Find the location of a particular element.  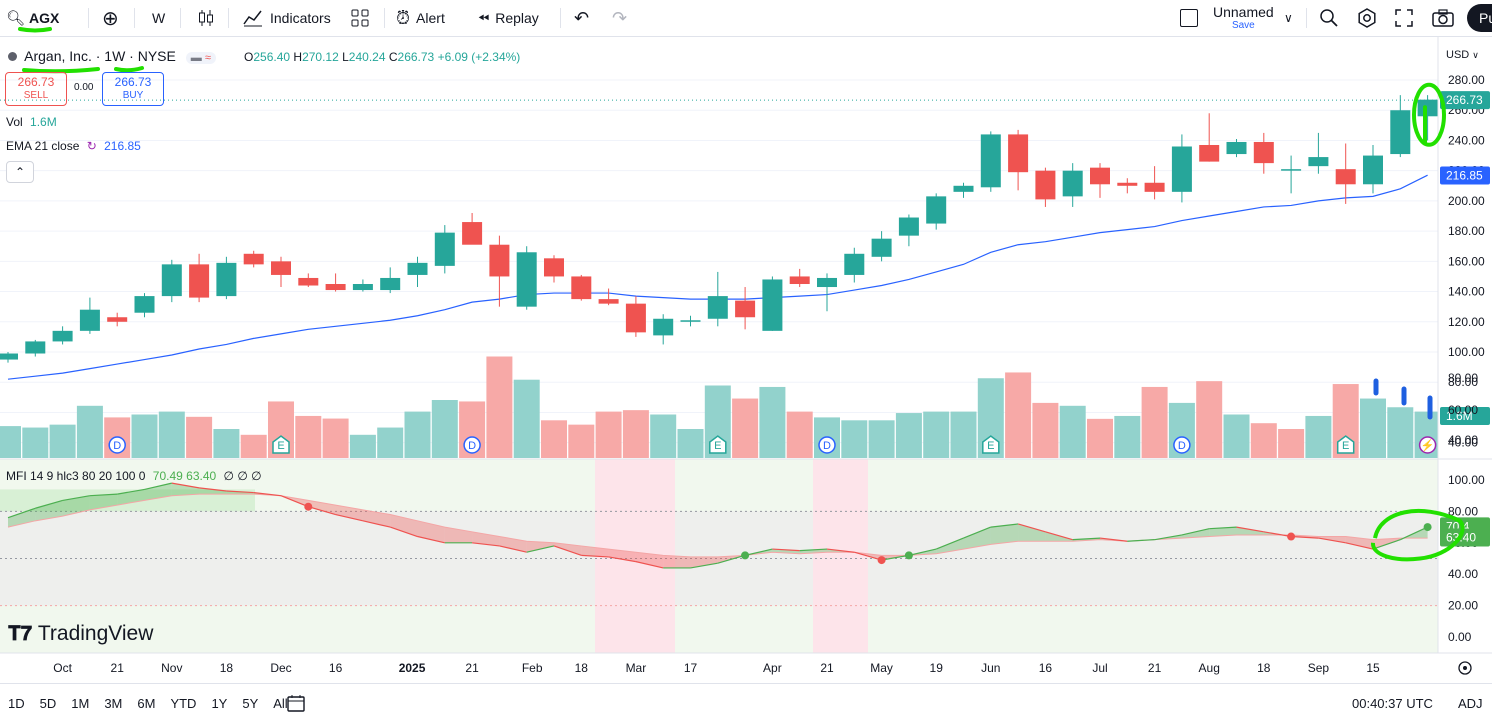

layout-name-button: Unnamed Save is located at coordinates (1243, 18).